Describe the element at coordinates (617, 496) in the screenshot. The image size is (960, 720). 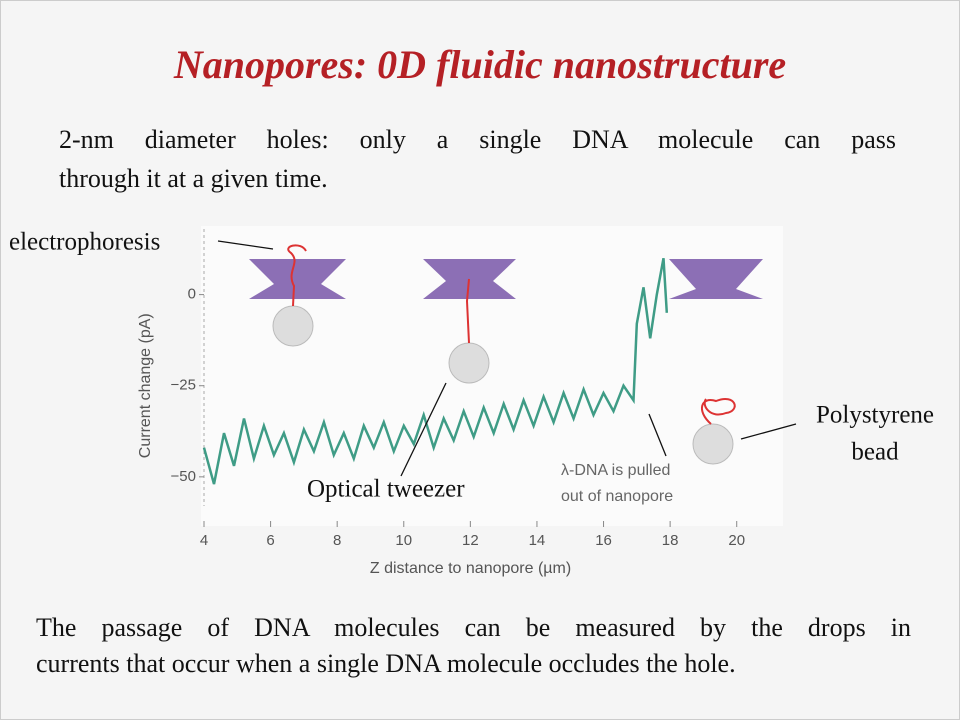
I see `annotation: out of nanopore` at that location.